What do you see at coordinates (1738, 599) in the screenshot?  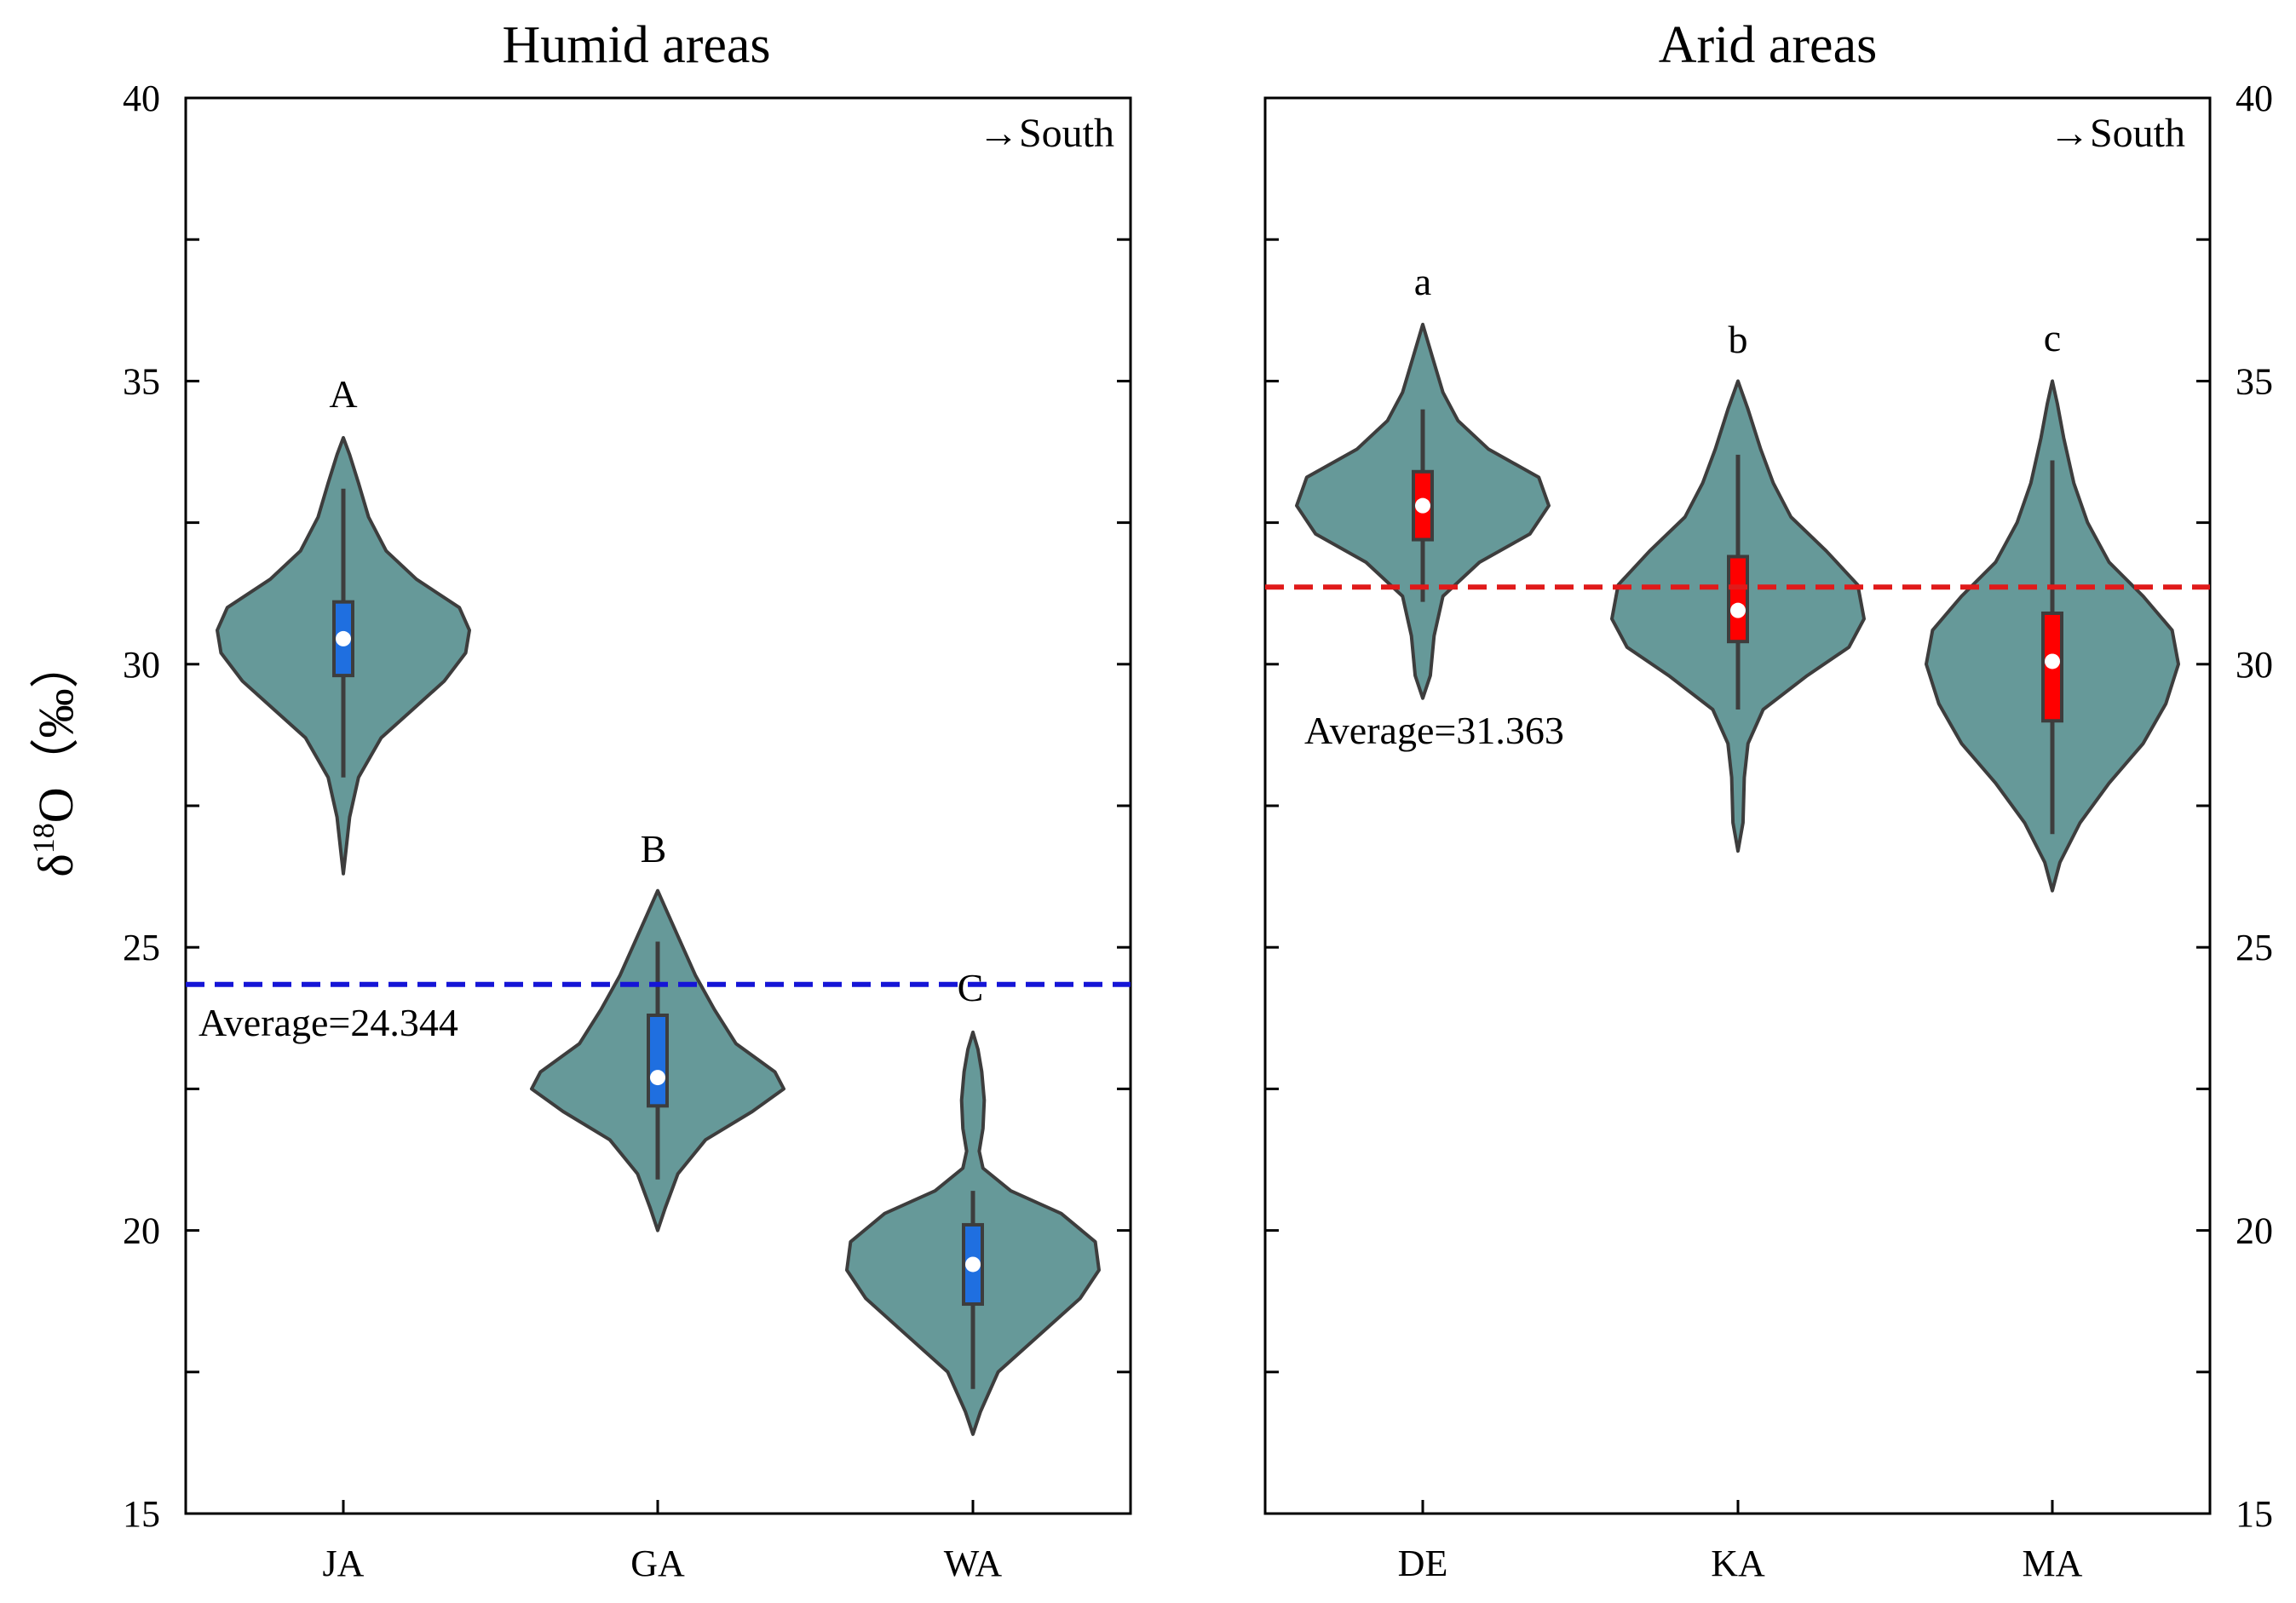 I see `violin-box-ka` at bounding box center [1738, 599].